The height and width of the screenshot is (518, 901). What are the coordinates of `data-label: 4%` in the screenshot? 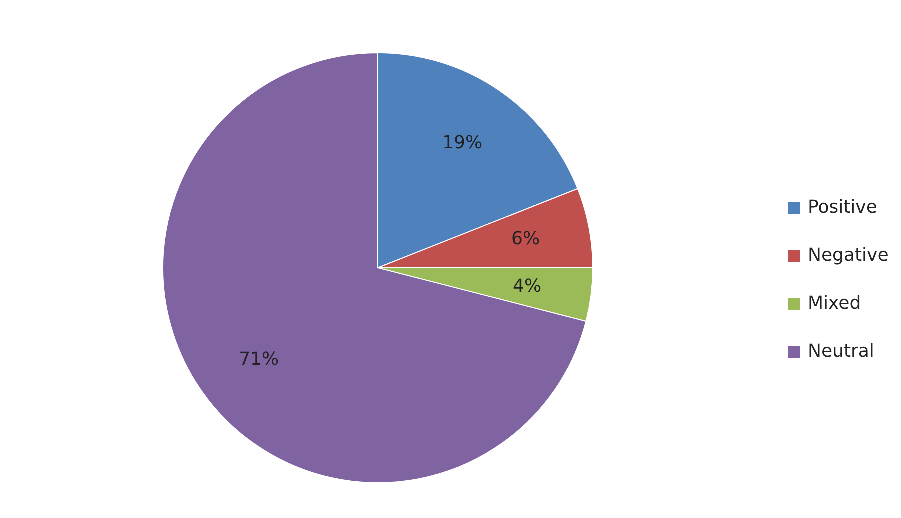 It's located at (527, 286).